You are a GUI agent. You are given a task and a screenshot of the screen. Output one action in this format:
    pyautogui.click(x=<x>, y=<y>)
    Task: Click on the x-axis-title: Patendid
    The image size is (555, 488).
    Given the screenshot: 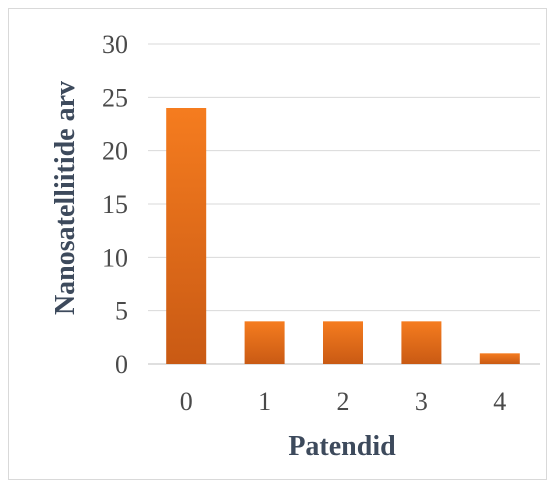 What is the action you would take?
    pyautogui.click(x=342, y=446)
    